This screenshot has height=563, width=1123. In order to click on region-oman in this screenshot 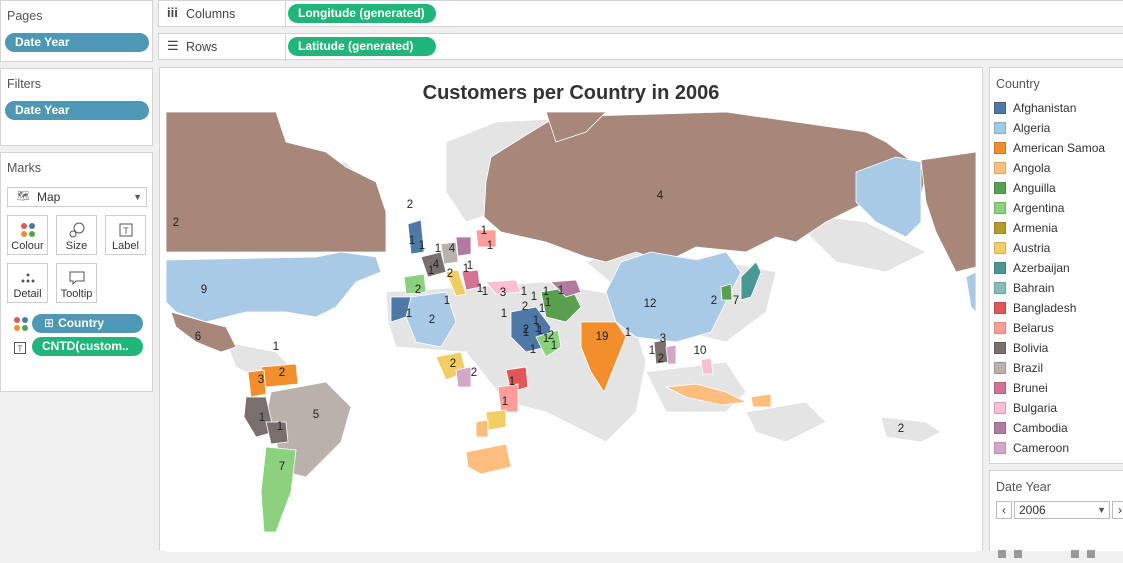, I will do `click(548, 343)`.